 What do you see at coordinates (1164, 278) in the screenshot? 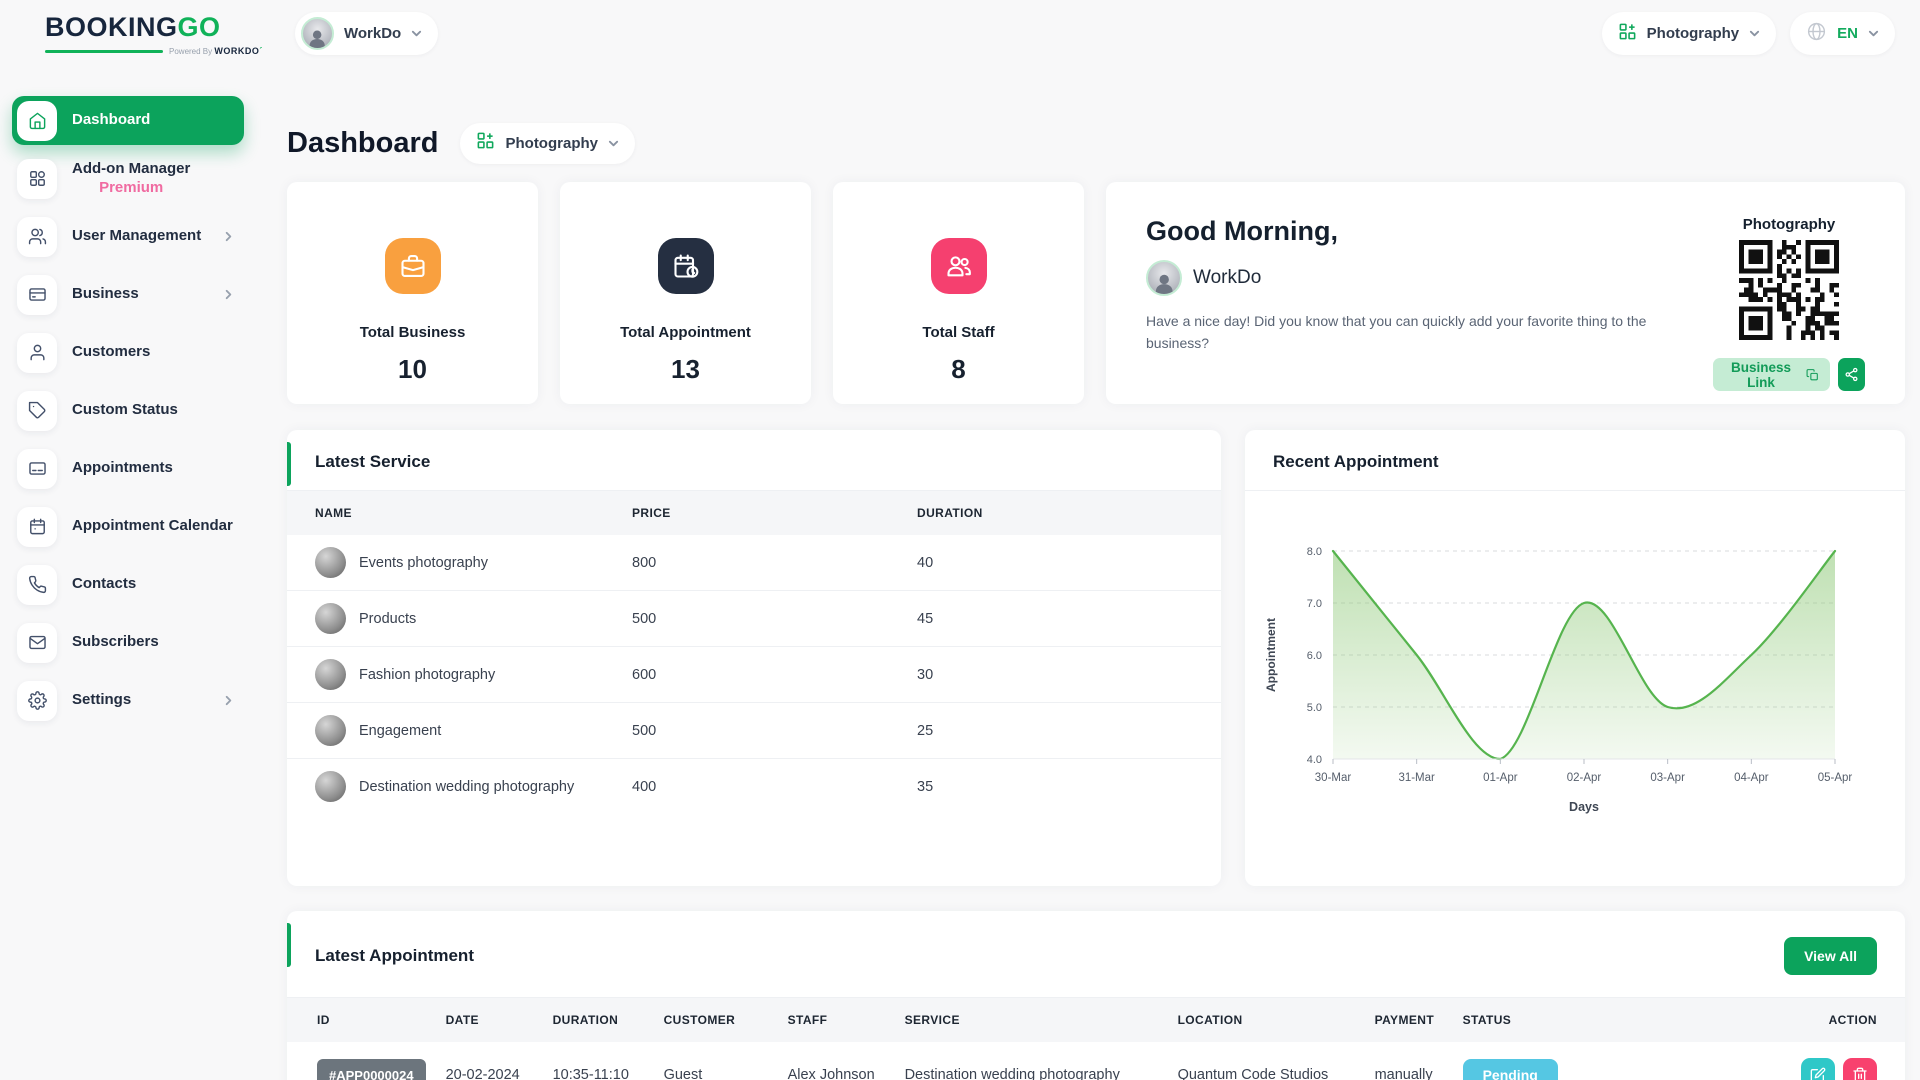
I see `greeting-avatar` at bounding box center [1164, 278].